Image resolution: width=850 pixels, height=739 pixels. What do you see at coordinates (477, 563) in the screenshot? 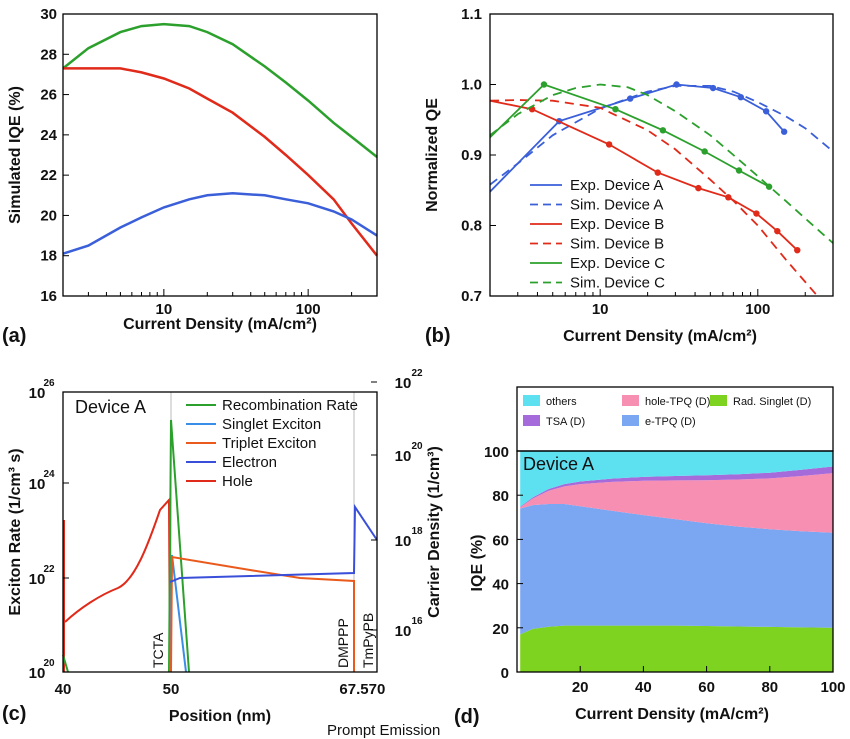
I see `panel-d-y-label: IQE (%)` at bounding box center [477, 563].